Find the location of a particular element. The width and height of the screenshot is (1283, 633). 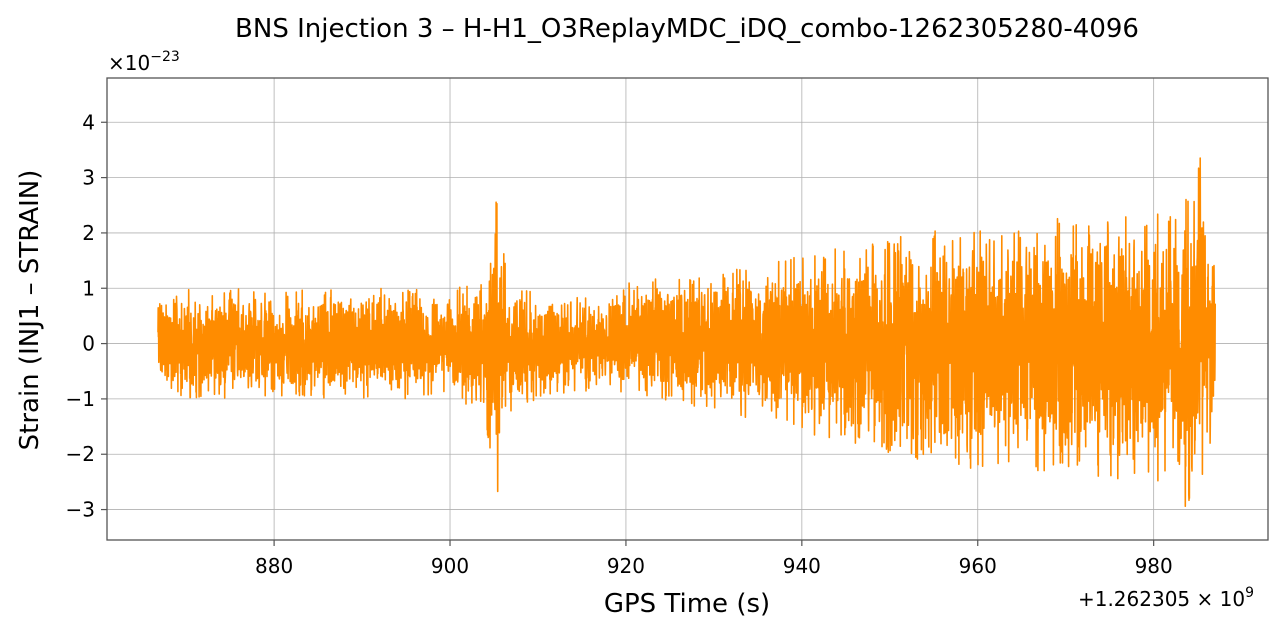

y-tick-label: 3 is located at coordinates (88, 178).